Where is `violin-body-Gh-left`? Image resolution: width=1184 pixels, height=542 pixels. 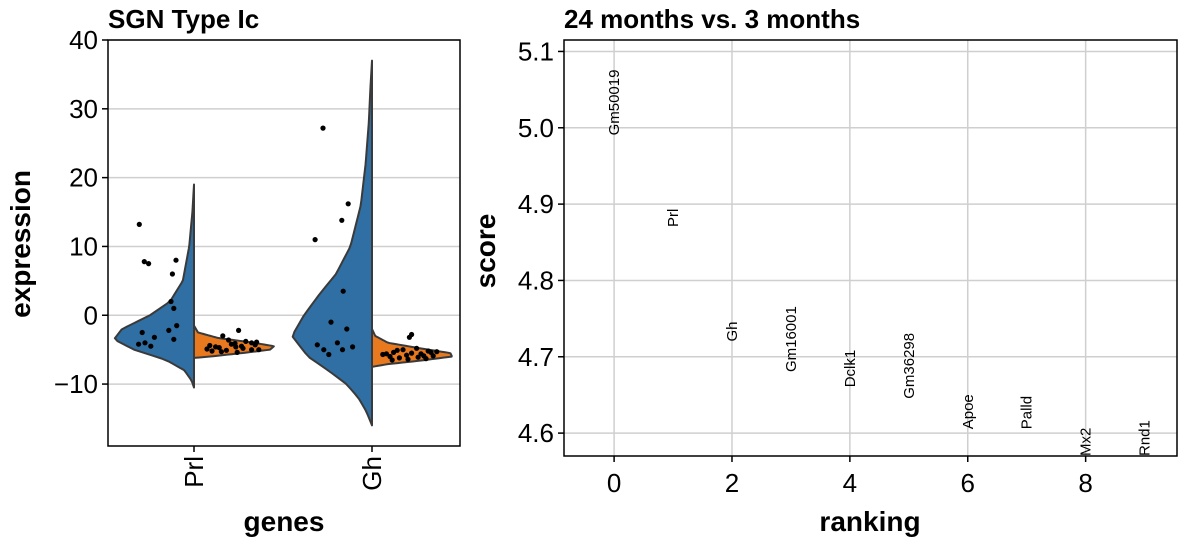
violin-body-Gh-left is located at coordinates (332, 243).